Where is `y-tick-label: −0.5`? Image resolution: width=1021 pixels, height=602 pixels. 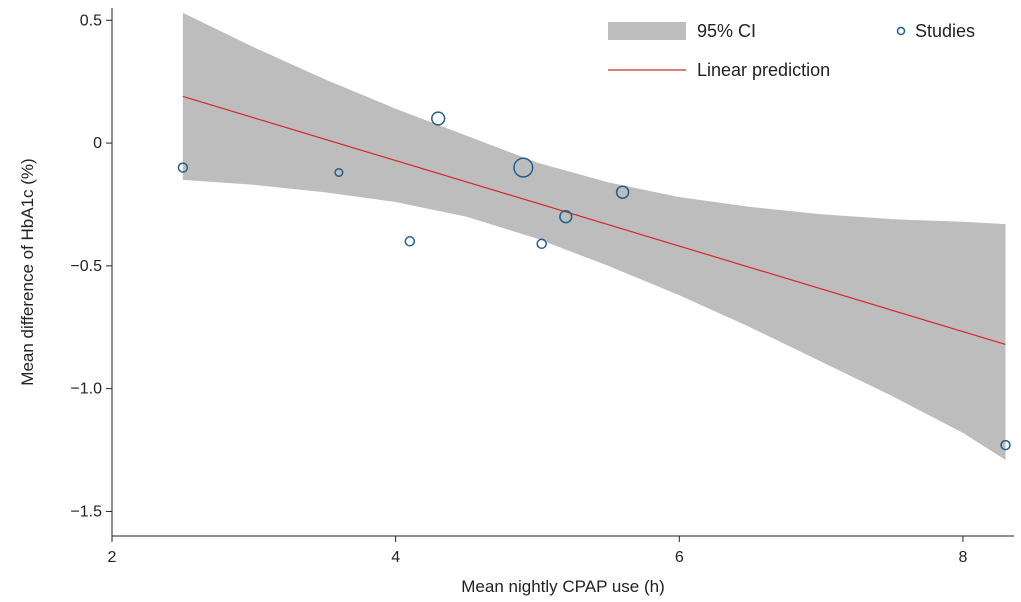 y-tick-label: −0.5 is located at coordinates (86, 266).